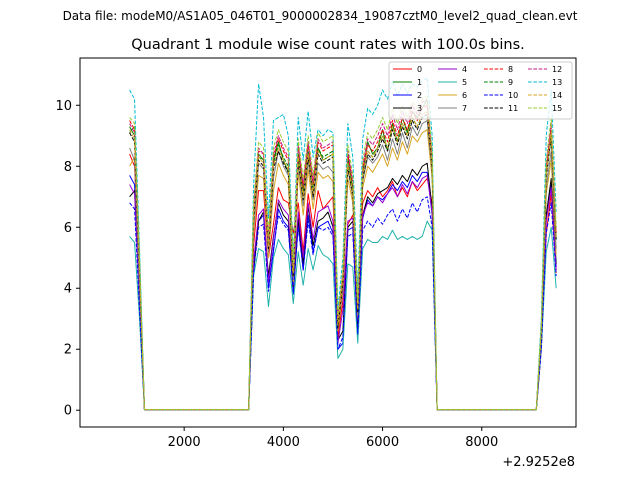  What do you see at coordinates (481, 442) in the screenshot?
I see `x-tick-label-8000: 8000` at bounding box center [481, 442].